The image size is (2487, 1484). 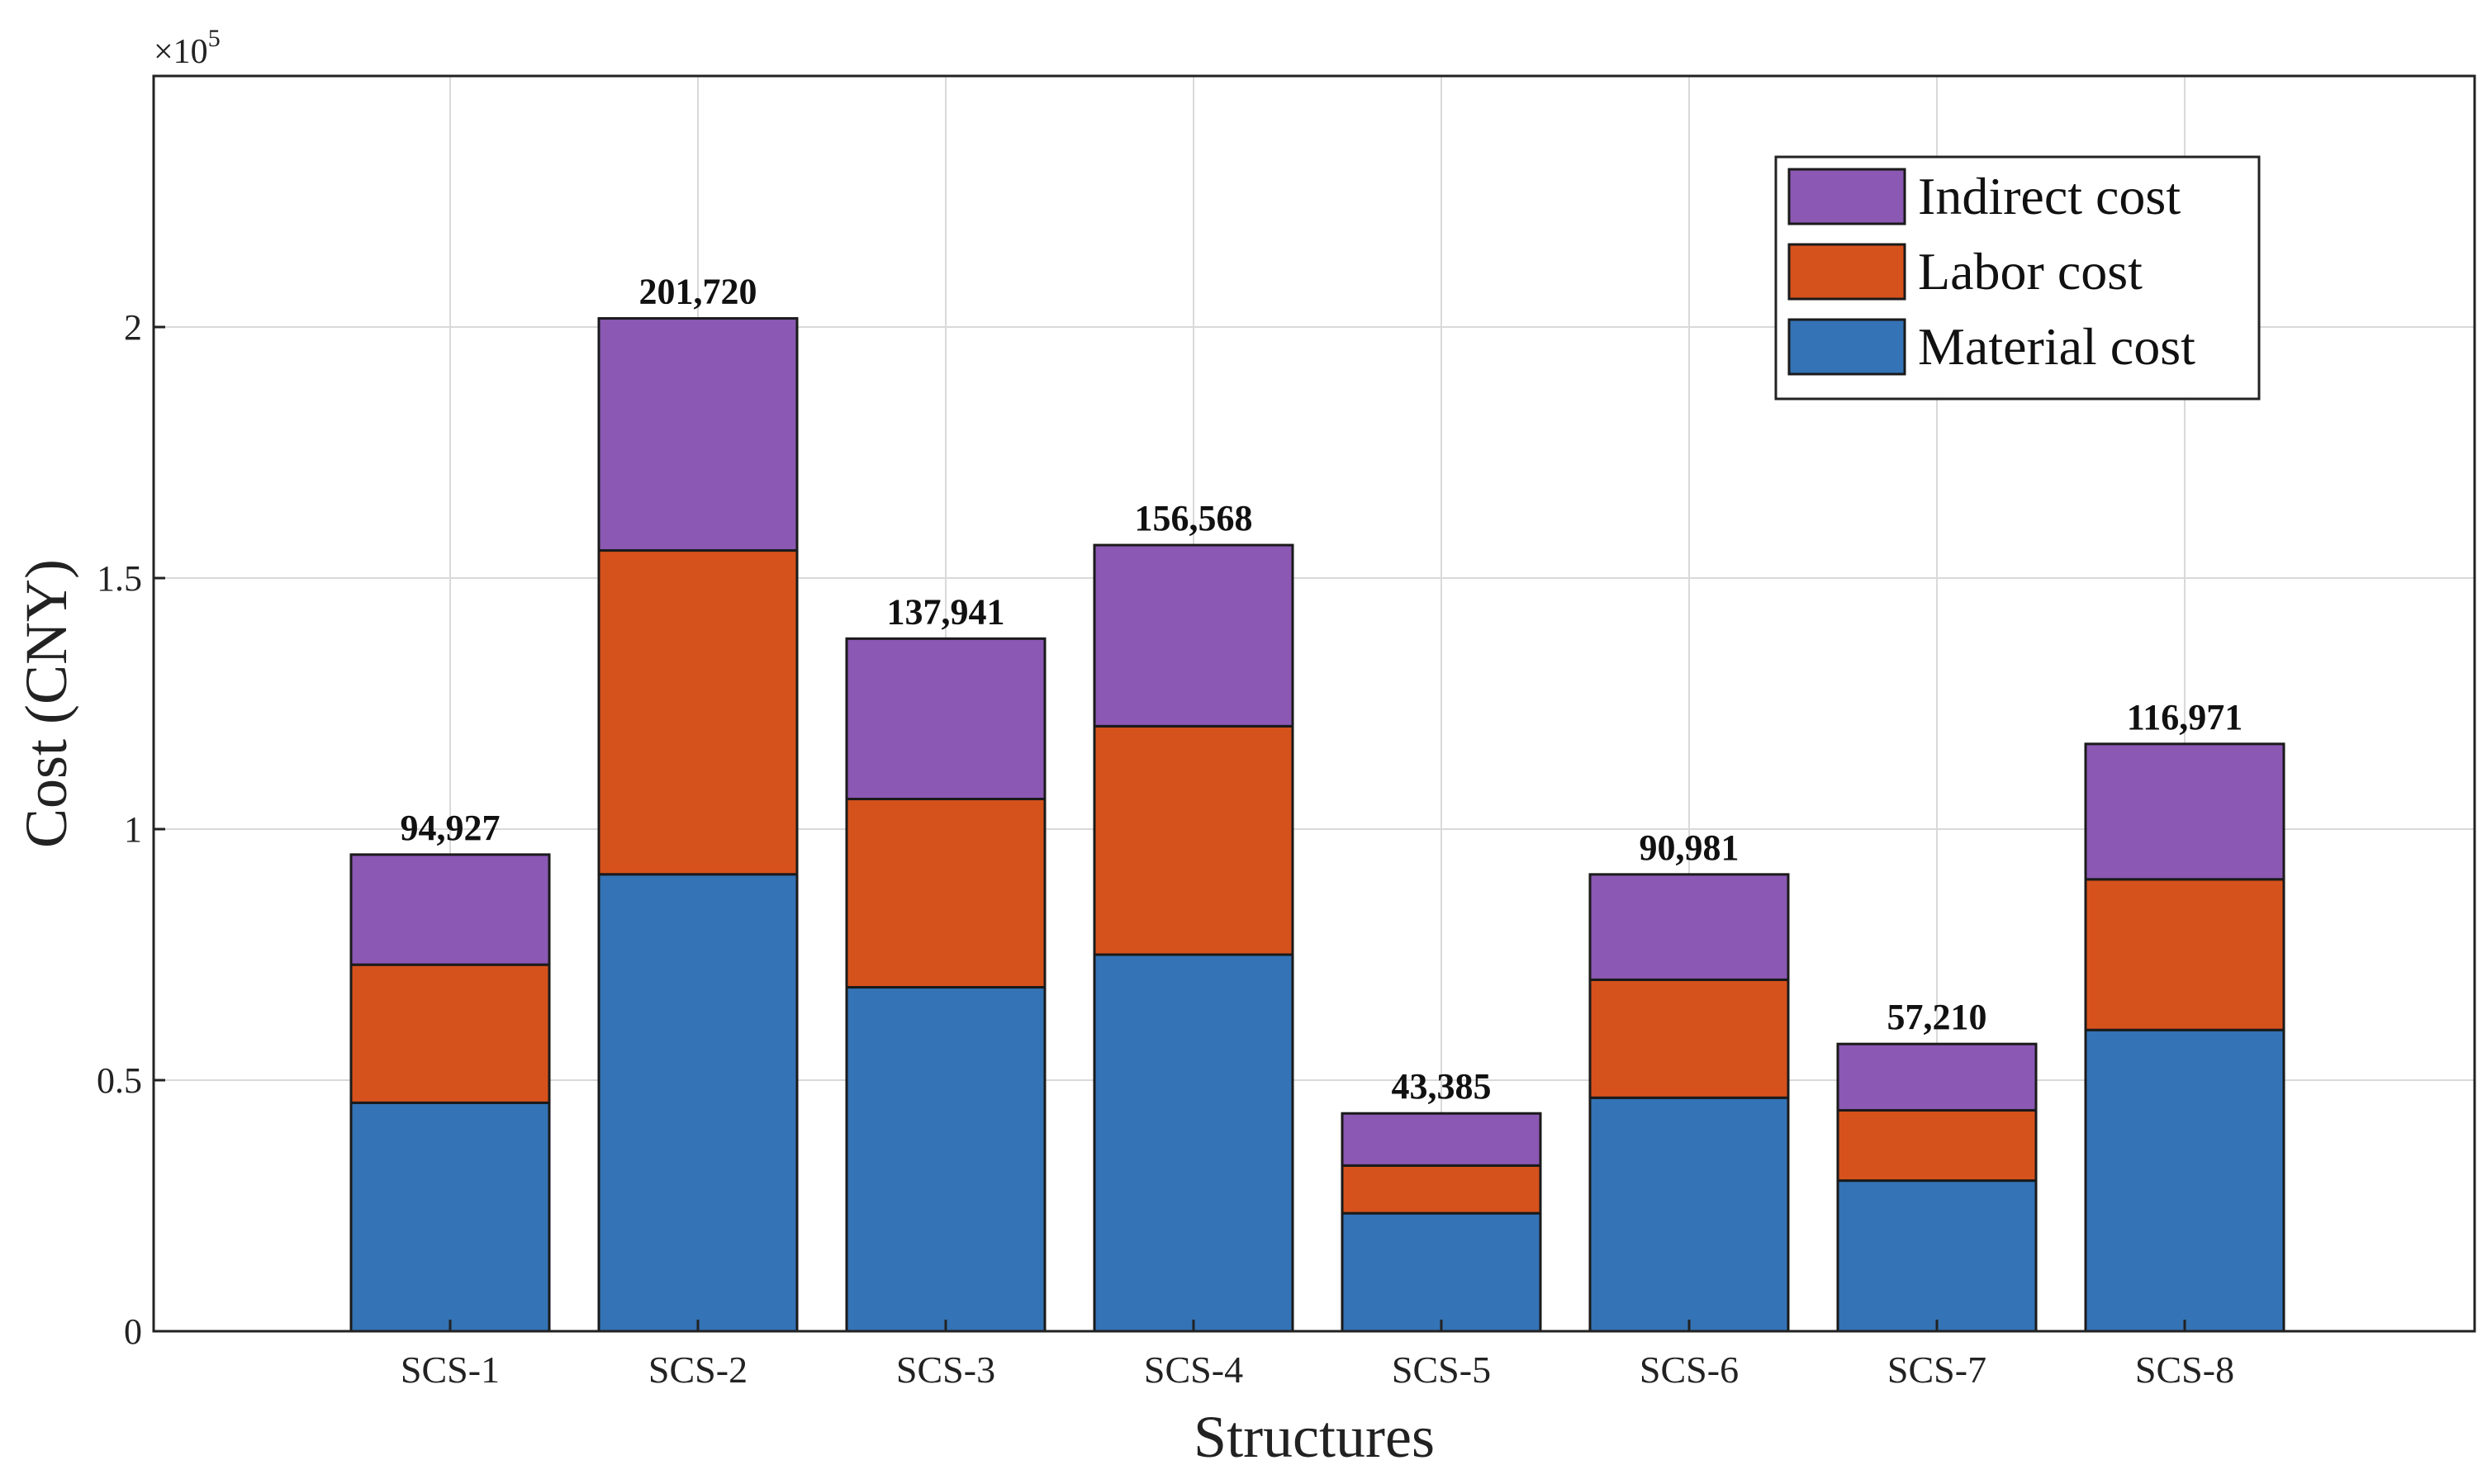 What do you see at coordinates (2184, 1370) in the screenshot?
I see `x-tick-label-scs-8: SCS-8` at bounding box center [2184, 1370].